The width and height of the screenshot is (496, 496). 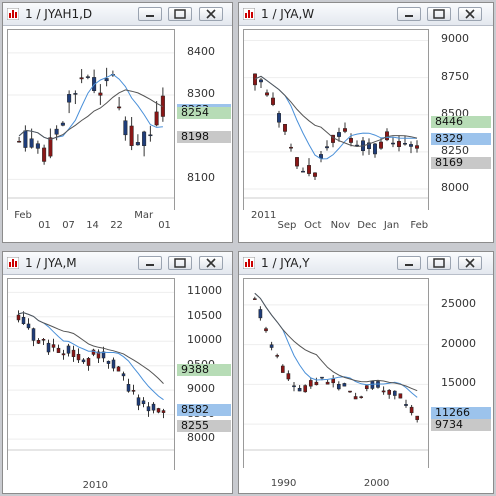 I want to click on window-titlebar: 1 / JYA,Y, so click(x=366, y=263).